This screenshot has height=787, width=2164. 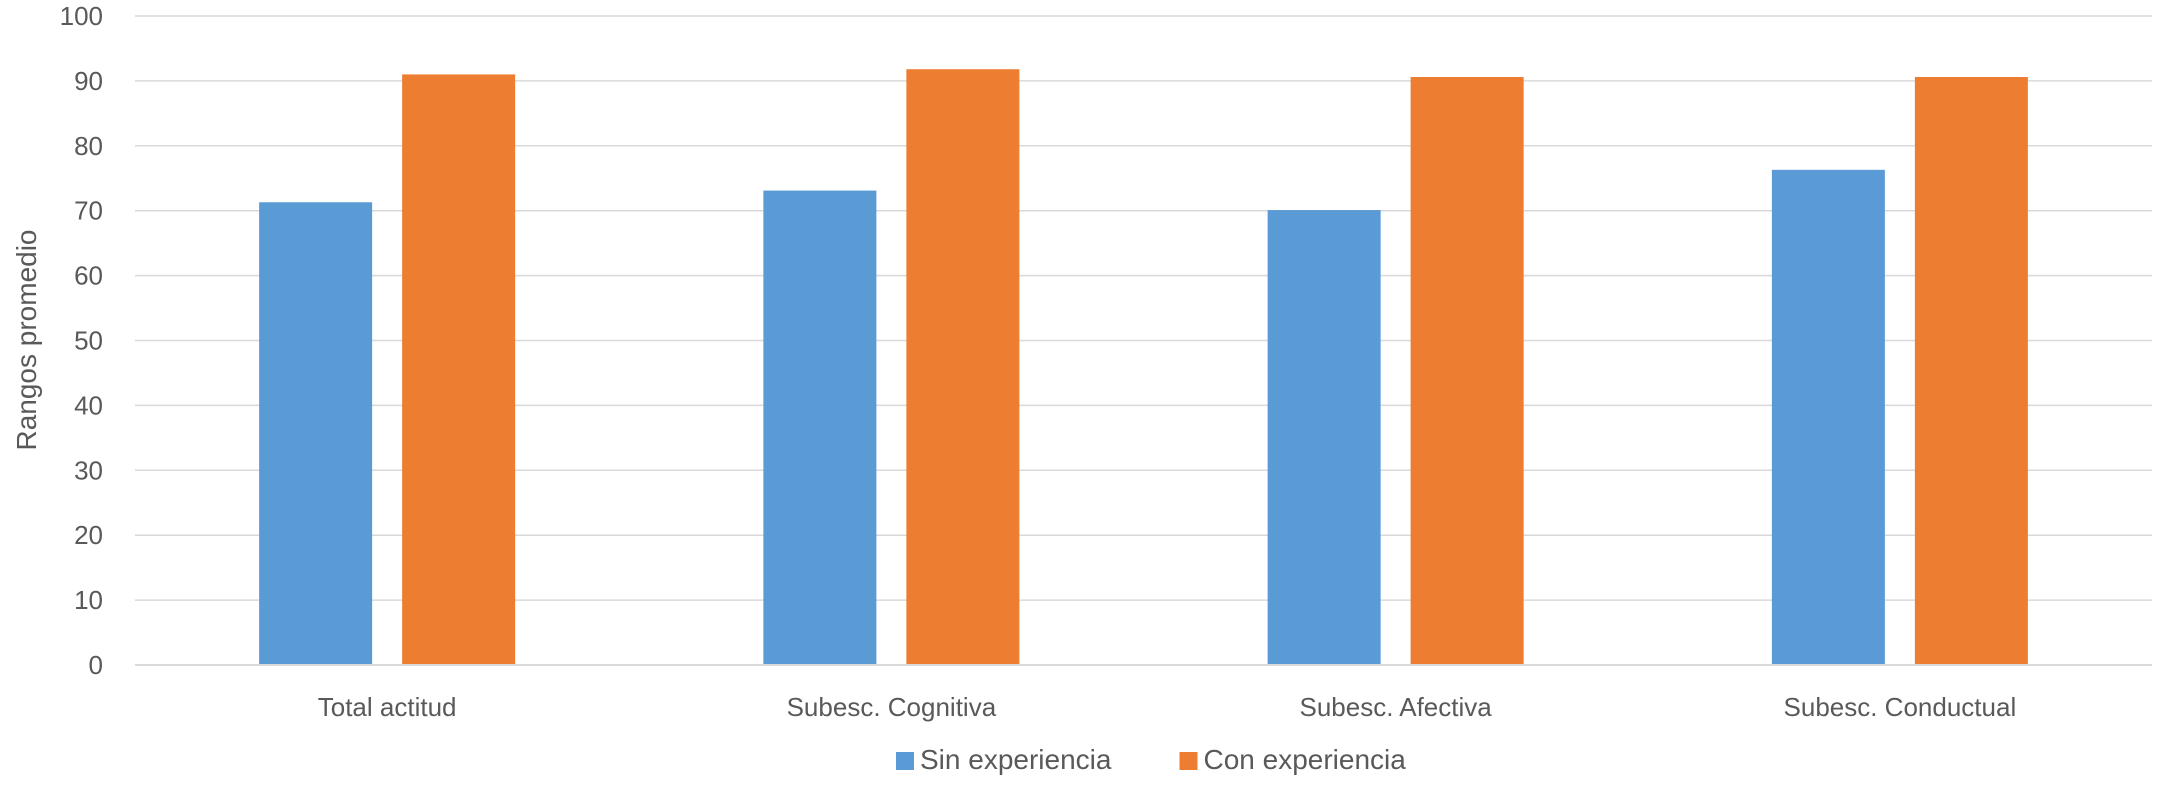 I want to click on y-tick-label: 20, so click(x=88, y=535).